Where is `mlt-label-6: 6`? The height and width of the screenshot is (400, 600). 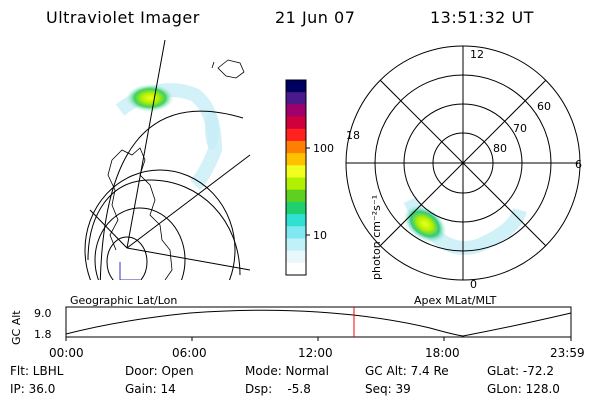 mlt-label-6: 6 is located at coordinates (578, 164).